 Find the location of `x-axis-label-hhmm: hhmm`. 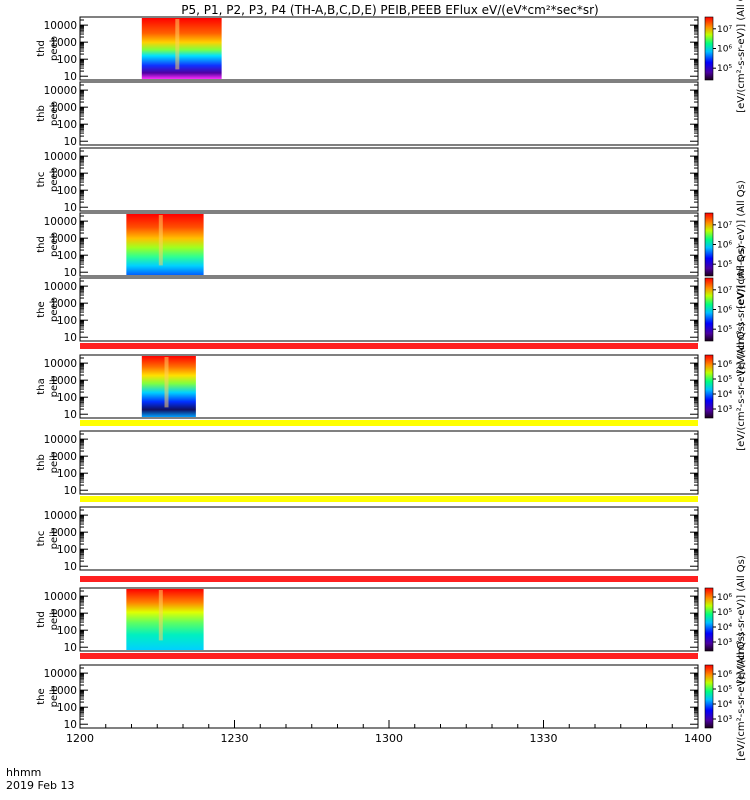

x-axis-label-hhmm: hhmm is located at coordinates (23, 772).